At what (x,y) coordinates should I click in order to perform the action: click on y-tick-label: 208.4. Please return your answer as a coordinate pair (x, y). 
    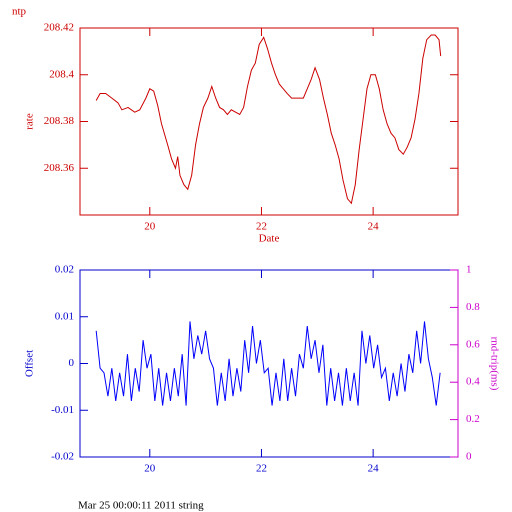
    Looking at the image, I should click on (61, 74).